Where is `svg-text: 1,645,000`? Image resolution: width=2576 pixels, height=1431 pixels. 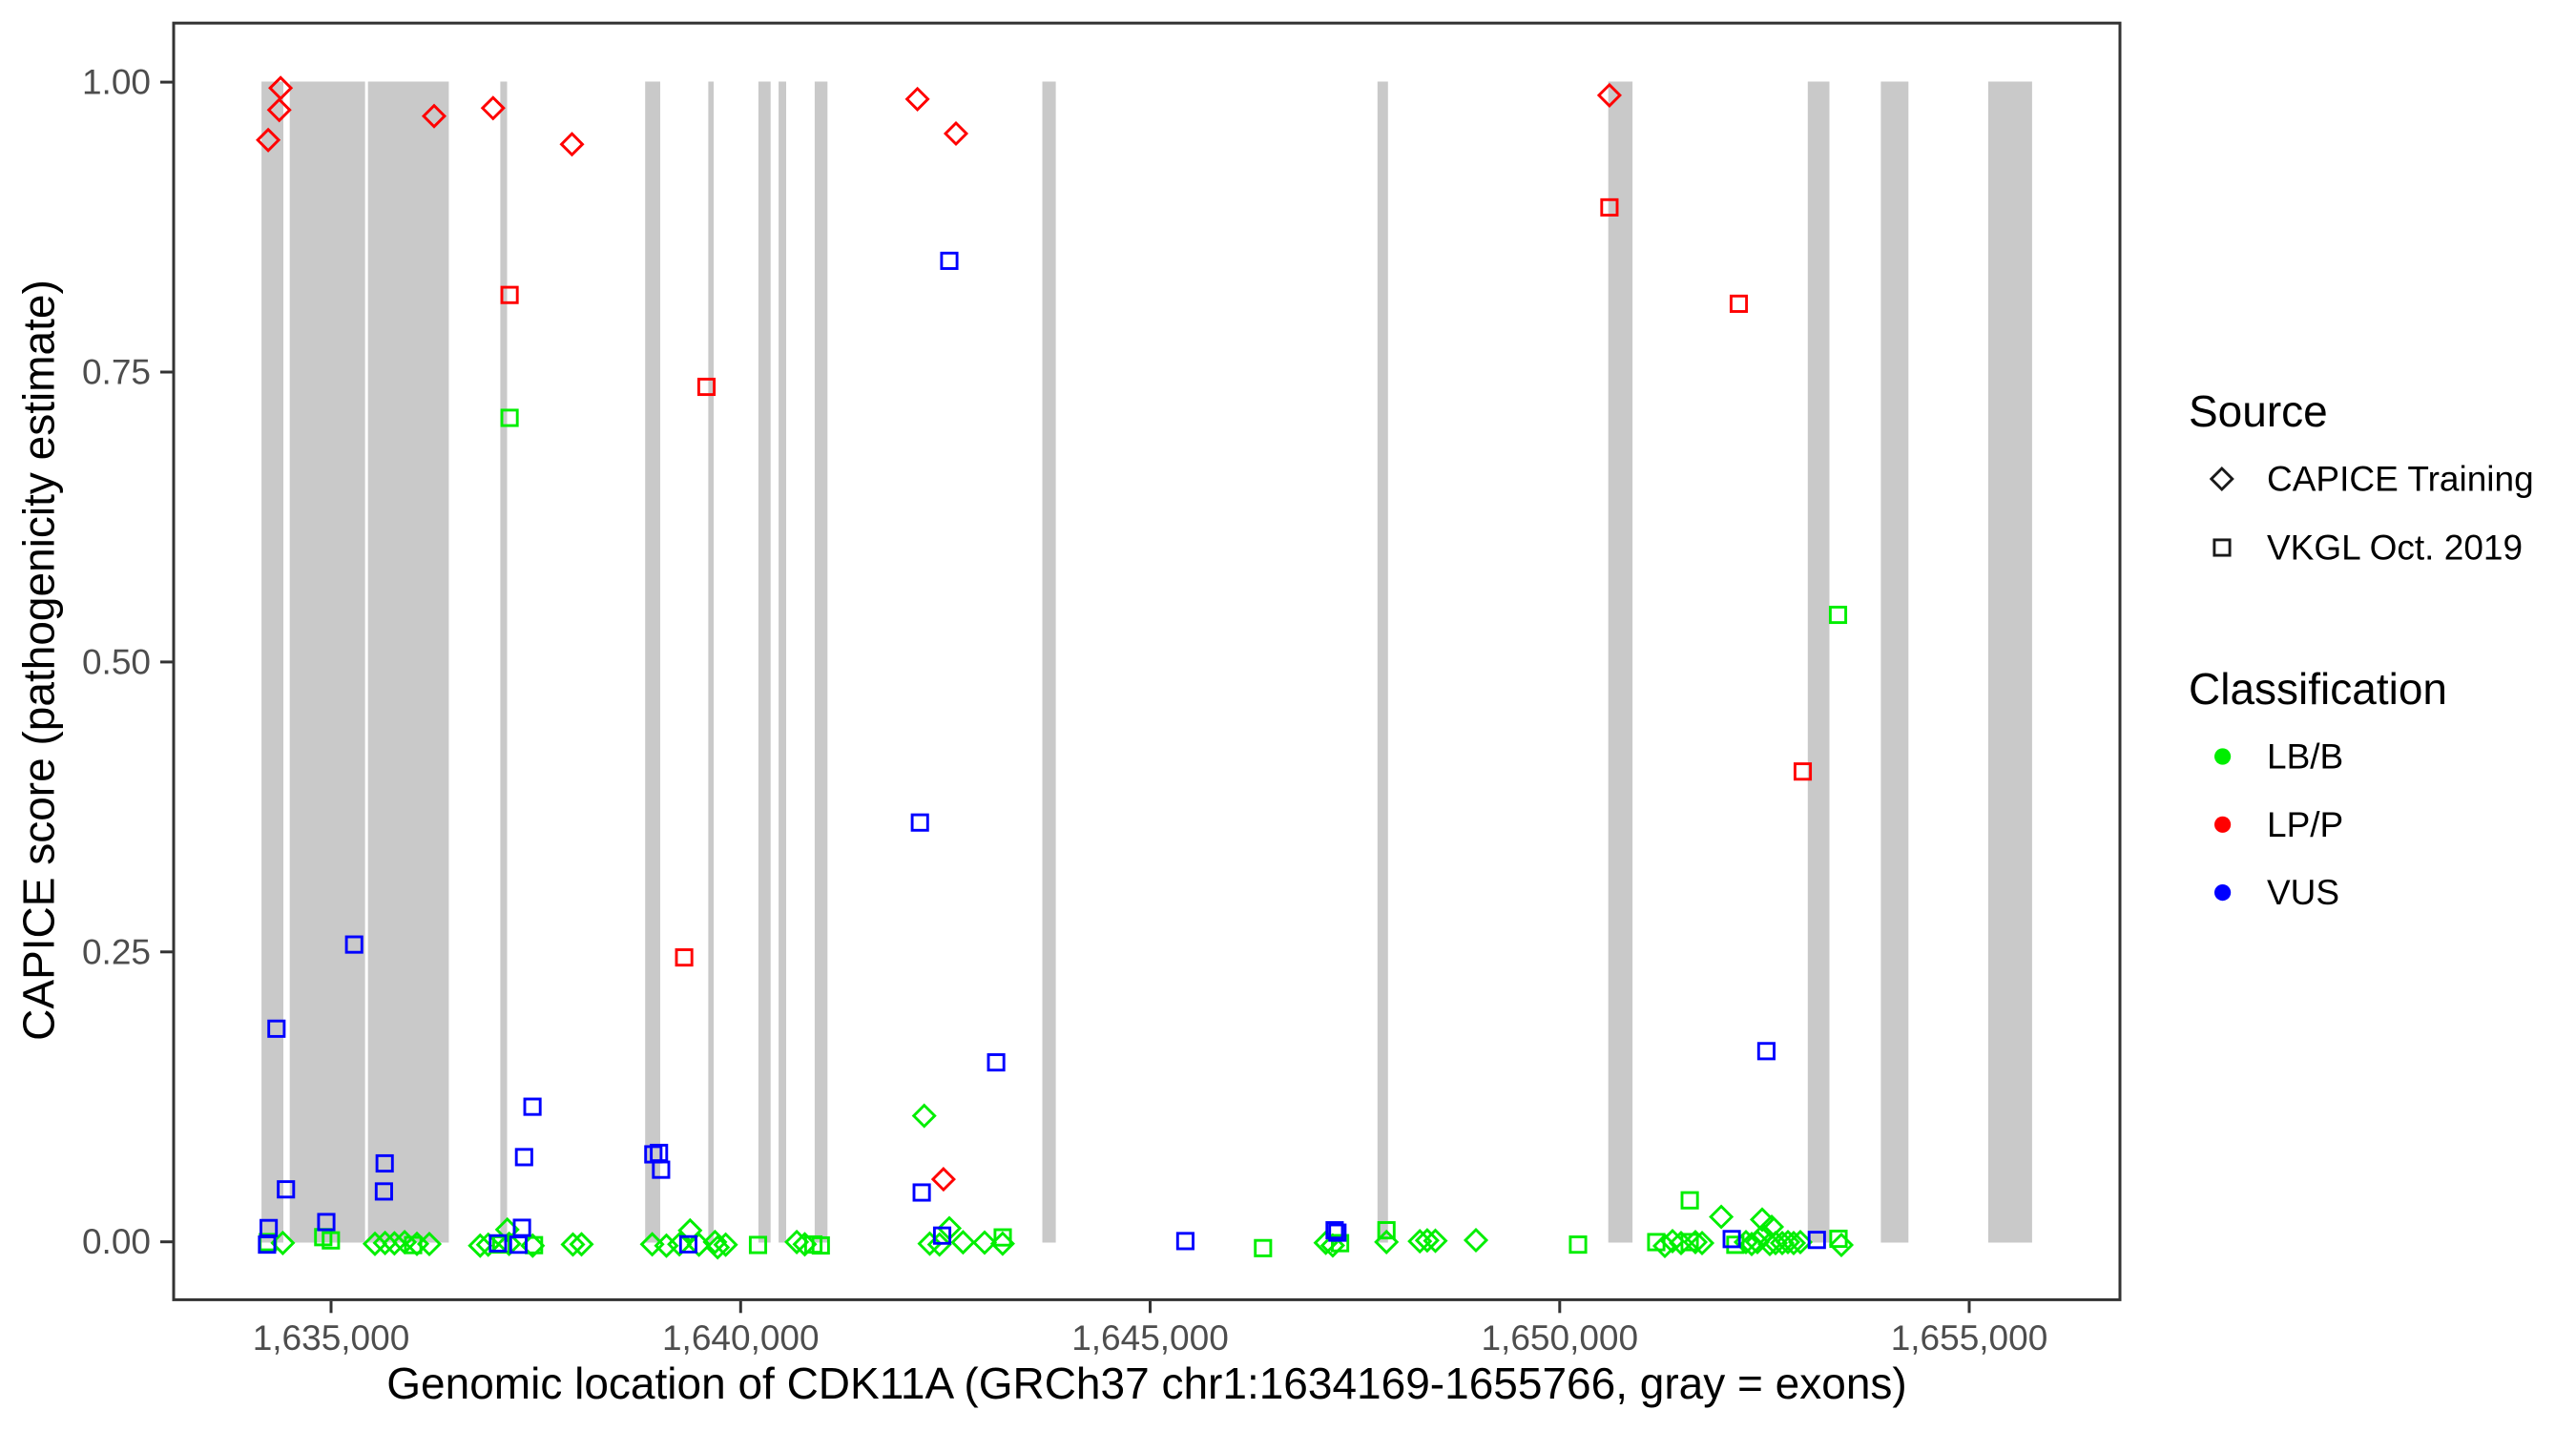
svg-text: 1,645,000 is located at coordinates (1150, 1338).